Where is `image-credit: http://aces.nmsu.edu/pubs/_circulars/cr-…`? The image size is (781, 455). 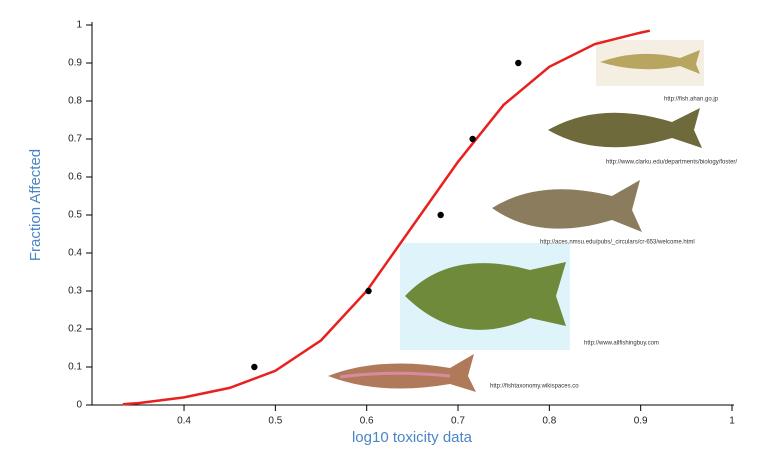 image-credit: http://aces.nmsu.edu/pubs/_circulars/cr-… is located at coordinates (617, 243).